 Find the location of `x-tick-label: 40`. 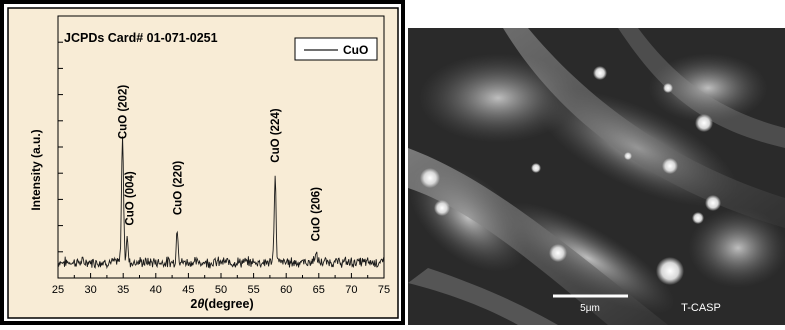

x-tick-label: 40 is located at coordinates (156, 290).